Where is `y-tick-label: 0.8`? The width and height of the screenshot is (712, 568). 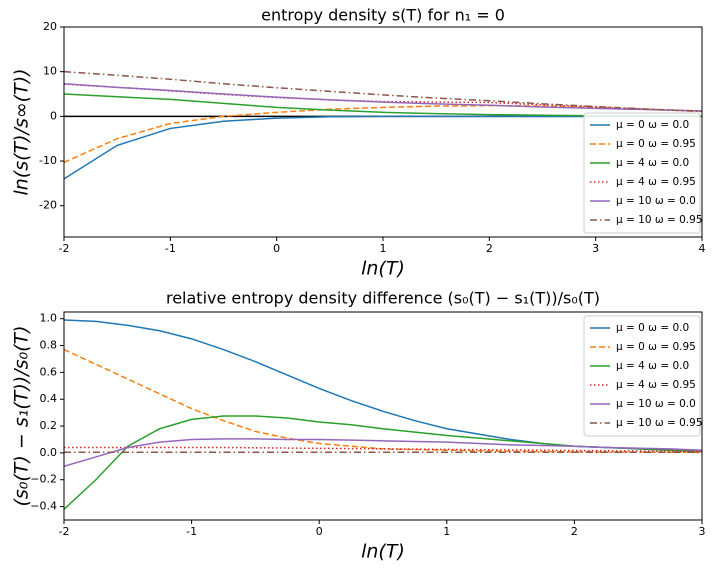
y-tick-label: 0.8 is located at coordinates (49, 345).